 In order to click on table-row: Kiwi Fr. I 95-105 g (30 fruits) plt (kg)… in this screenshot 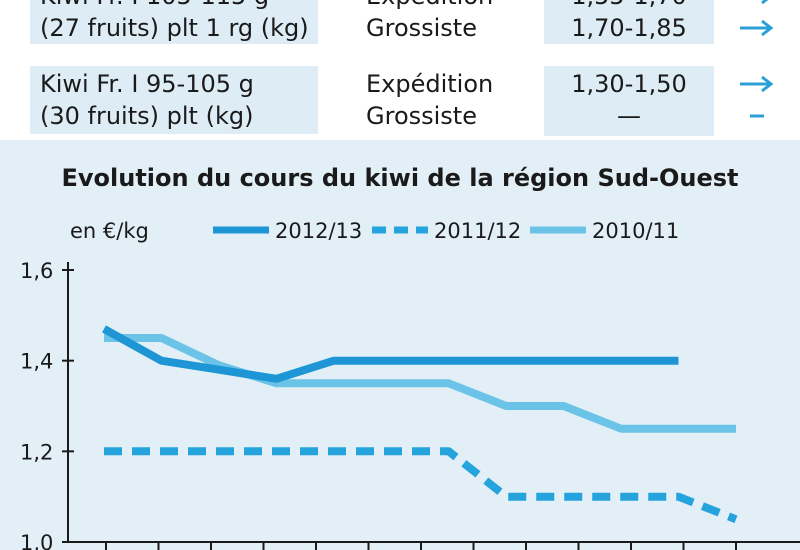, I will do `click(400, 101)`.